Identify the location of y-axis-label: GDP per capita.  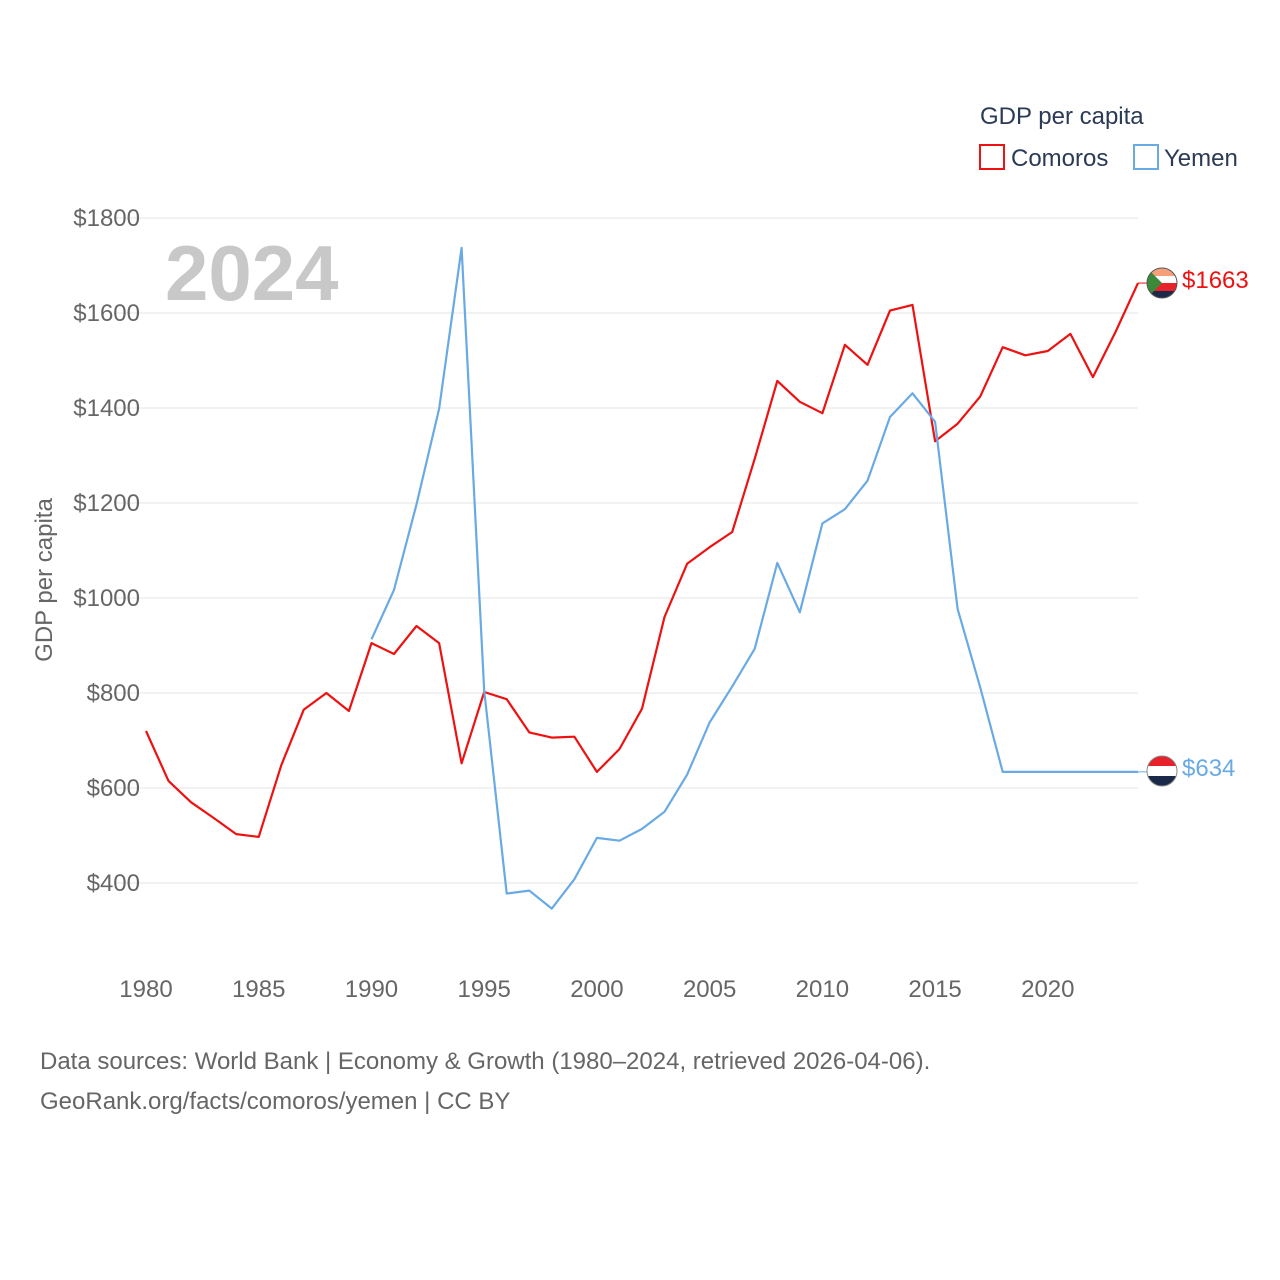
(44, 580).